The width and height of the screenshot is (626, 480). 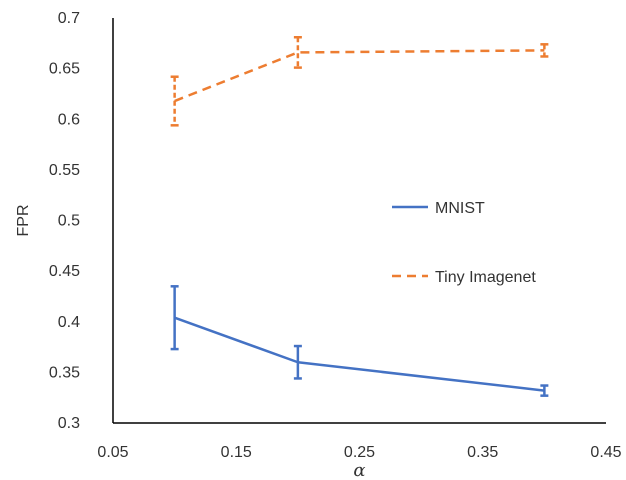 I want to click on x-tick-label: 0.25, so click(x=359, y=452).